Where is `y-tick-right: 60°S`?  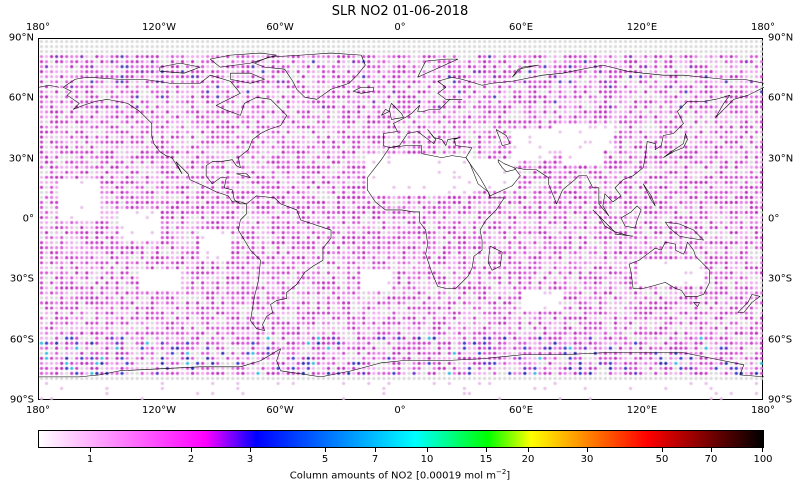
y-tick-right: 60°S is located at coordinates (780, 340).